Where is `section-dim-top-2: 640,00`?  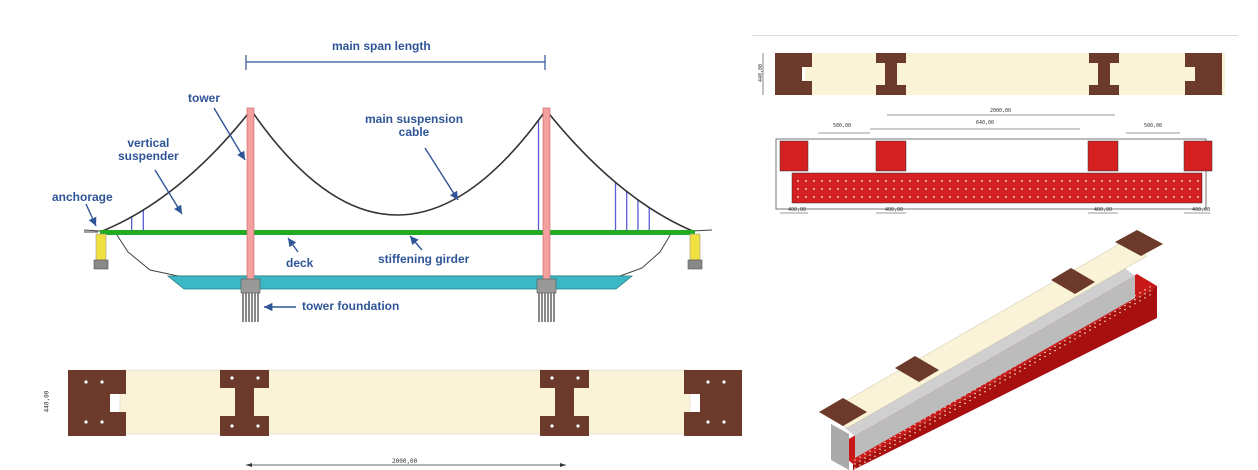 section-dim-top-2: 640,00 is located at coordinates (985, 123).